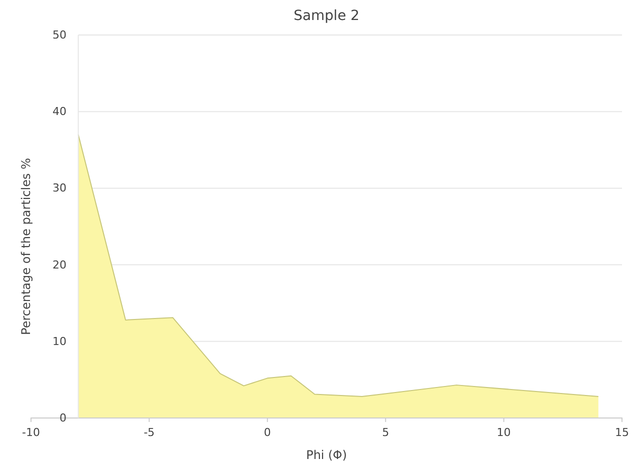 The width and height of the screenshot is (643, 466). Describe the element at coordinates (327, 16) in the screenshot. I see `chart-title: Sample 2` at that location.